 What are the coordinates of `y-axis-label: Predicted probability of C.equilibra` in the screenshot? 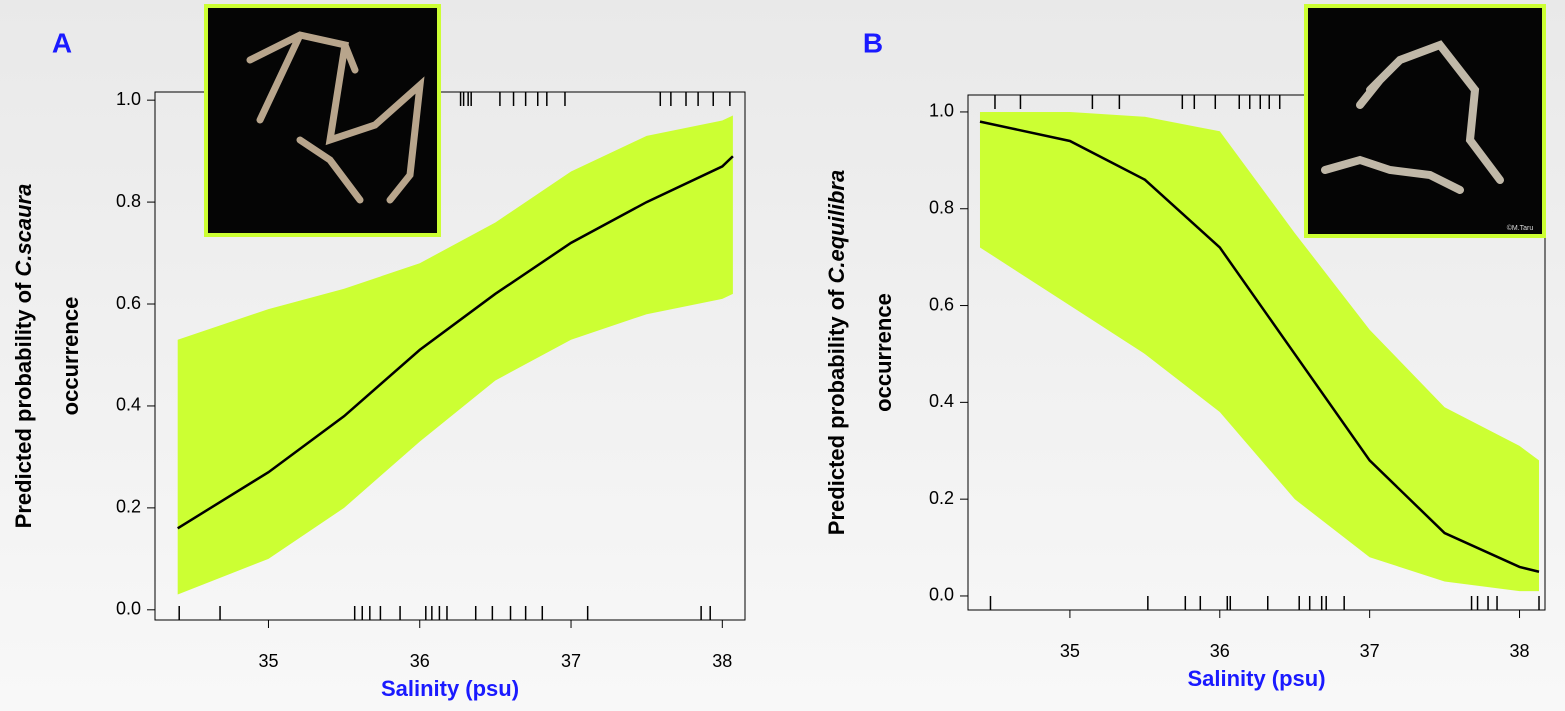 It's located at (836, 352).